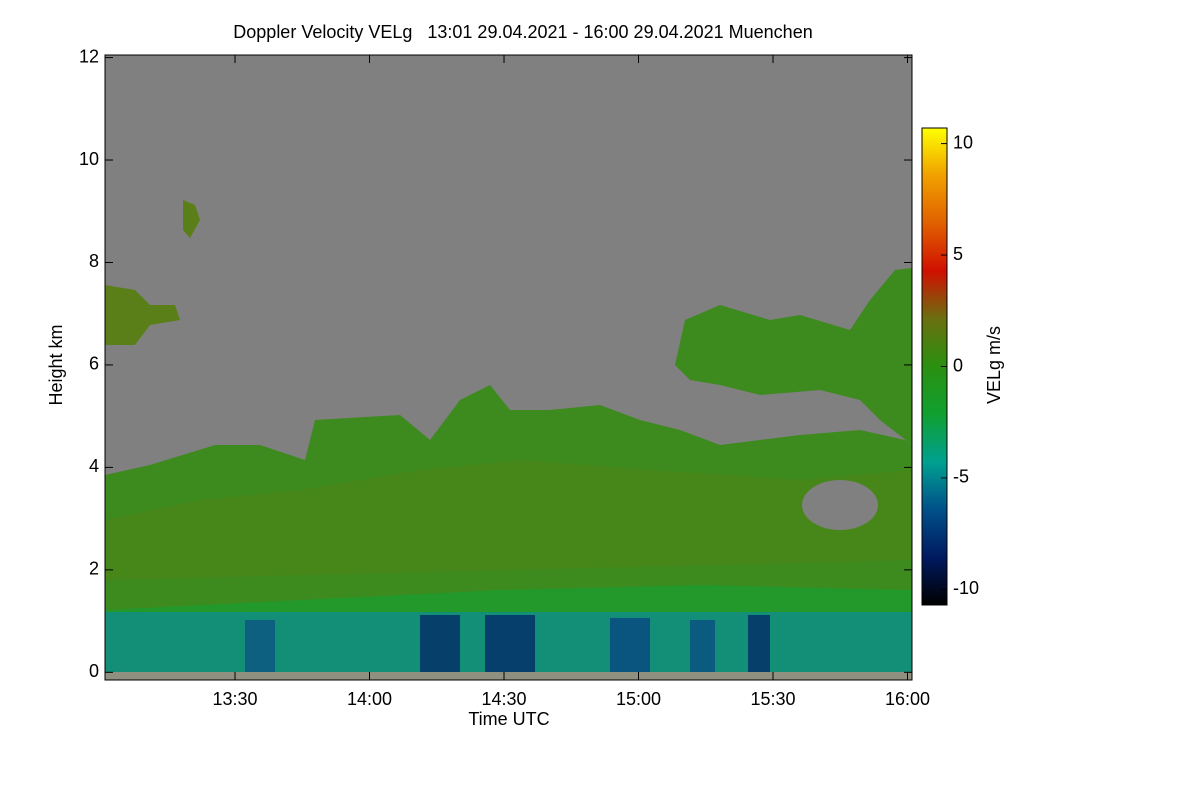 Image resolution: width=1200 pixels, height=800 pixels. What do you see at coordinates (994, 365) in the screenshot?
I see `colorbar-label: VELg m/s` at bounding box center [994, 365].